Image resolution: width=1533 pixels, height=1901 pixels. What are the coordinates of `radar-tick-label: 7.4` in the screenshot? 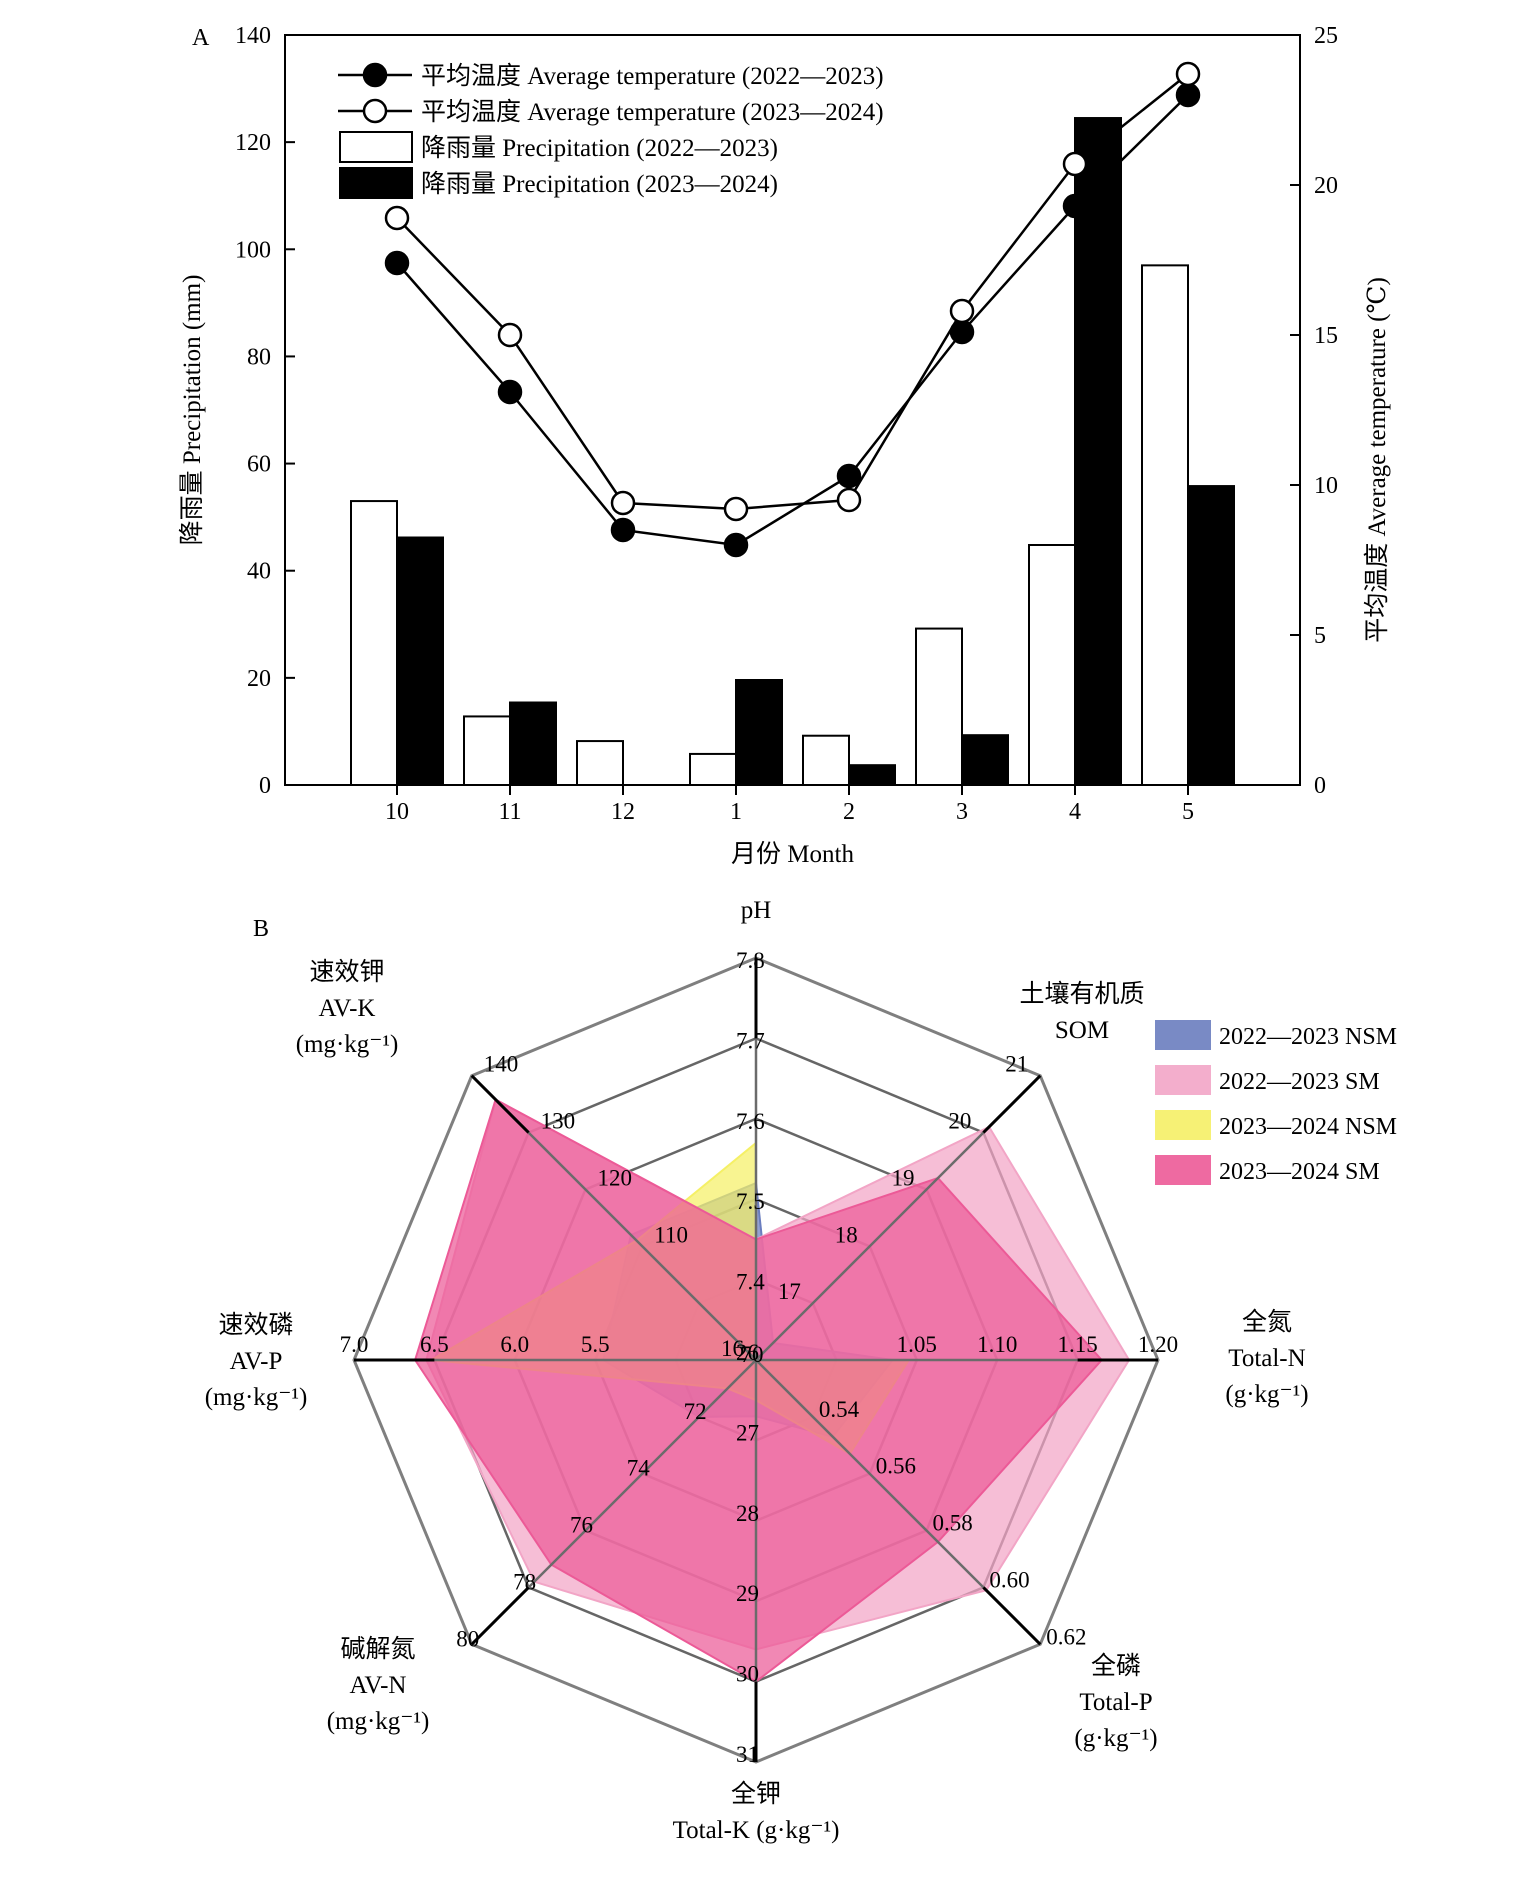 It's located at (750, 1282).